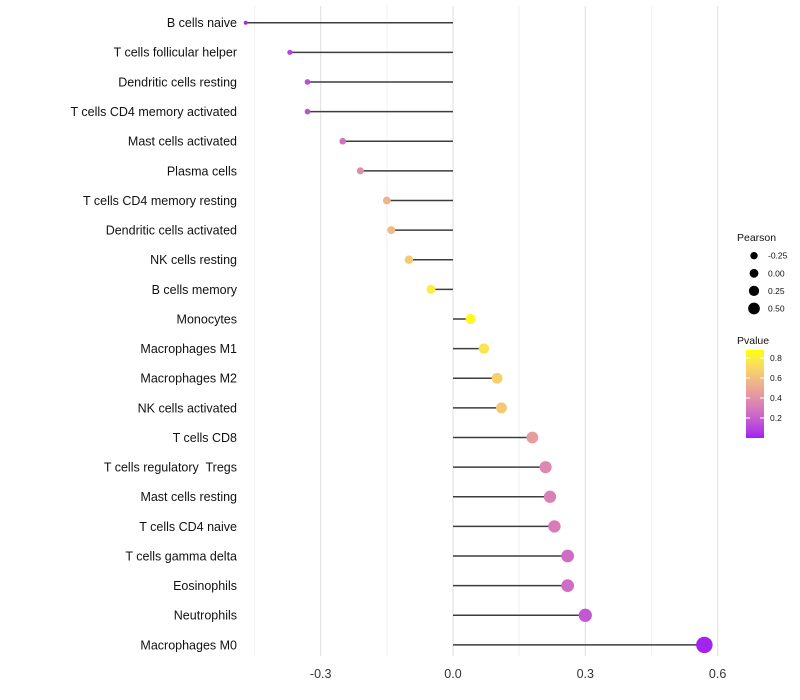  I want to click on legend-color-title: Pvalue, so click(753, 341).